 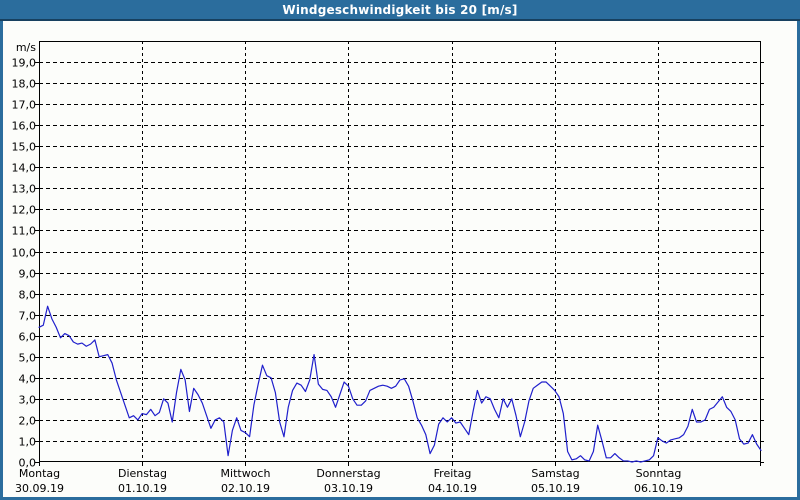 I want to click on date-label: 30.09.19, so click(x=39, y=488).